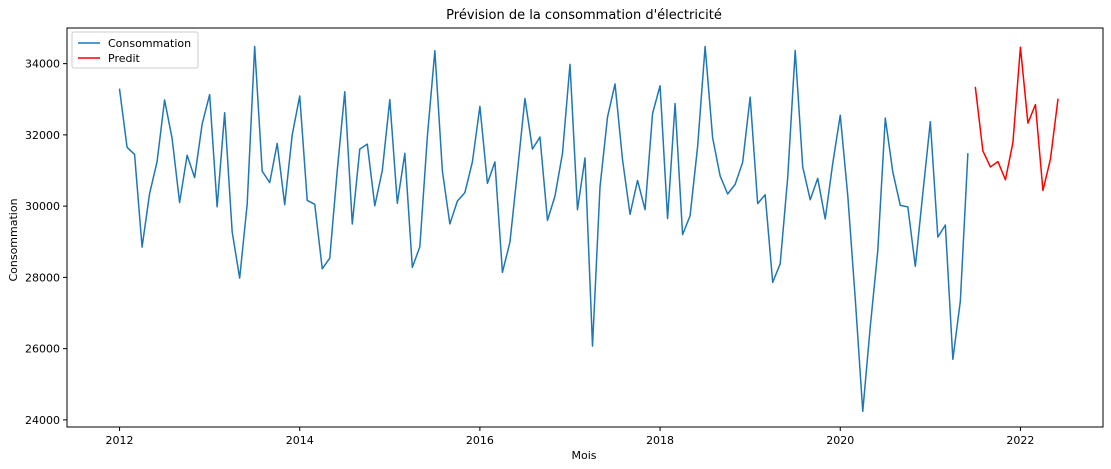 The height and width of the screenshot is (469, 1111). I want to click on x-tick-label: 2020, so click(840, 440).